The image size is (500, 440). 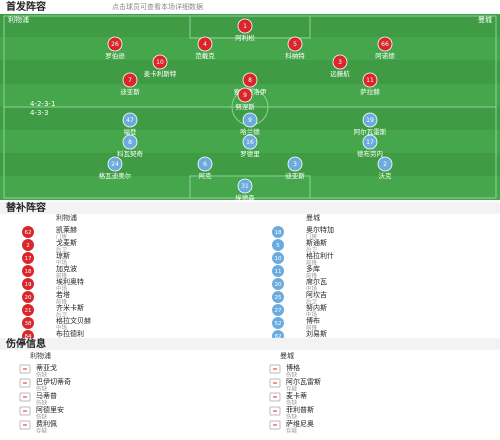 I want to click on sub-name: 席尔瓦, so click(x=316, y=281).